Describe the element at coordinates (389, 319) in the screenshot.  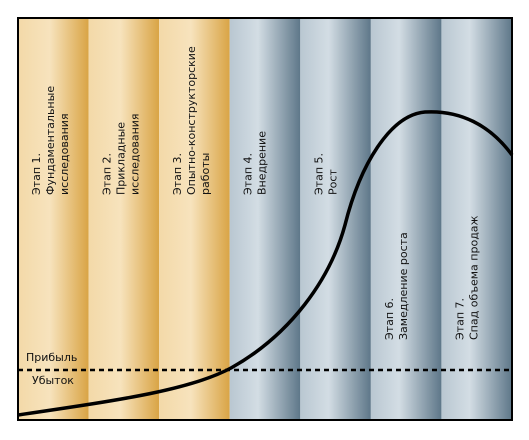
I see `stage-label: Этап 6.` at that location.